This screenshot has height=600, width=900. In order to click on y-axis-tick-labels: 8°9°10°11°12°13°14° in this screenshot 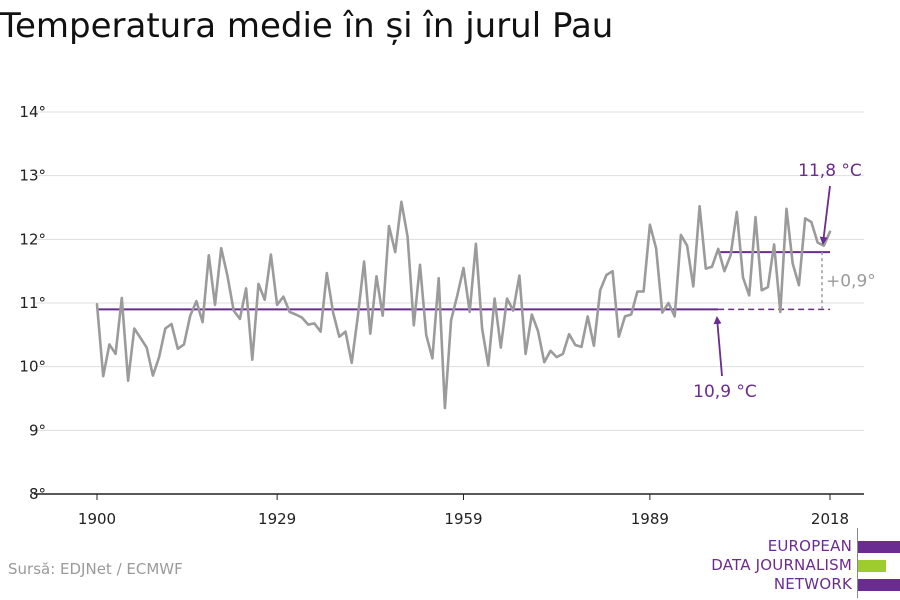, I will do `click(32, 303)`.